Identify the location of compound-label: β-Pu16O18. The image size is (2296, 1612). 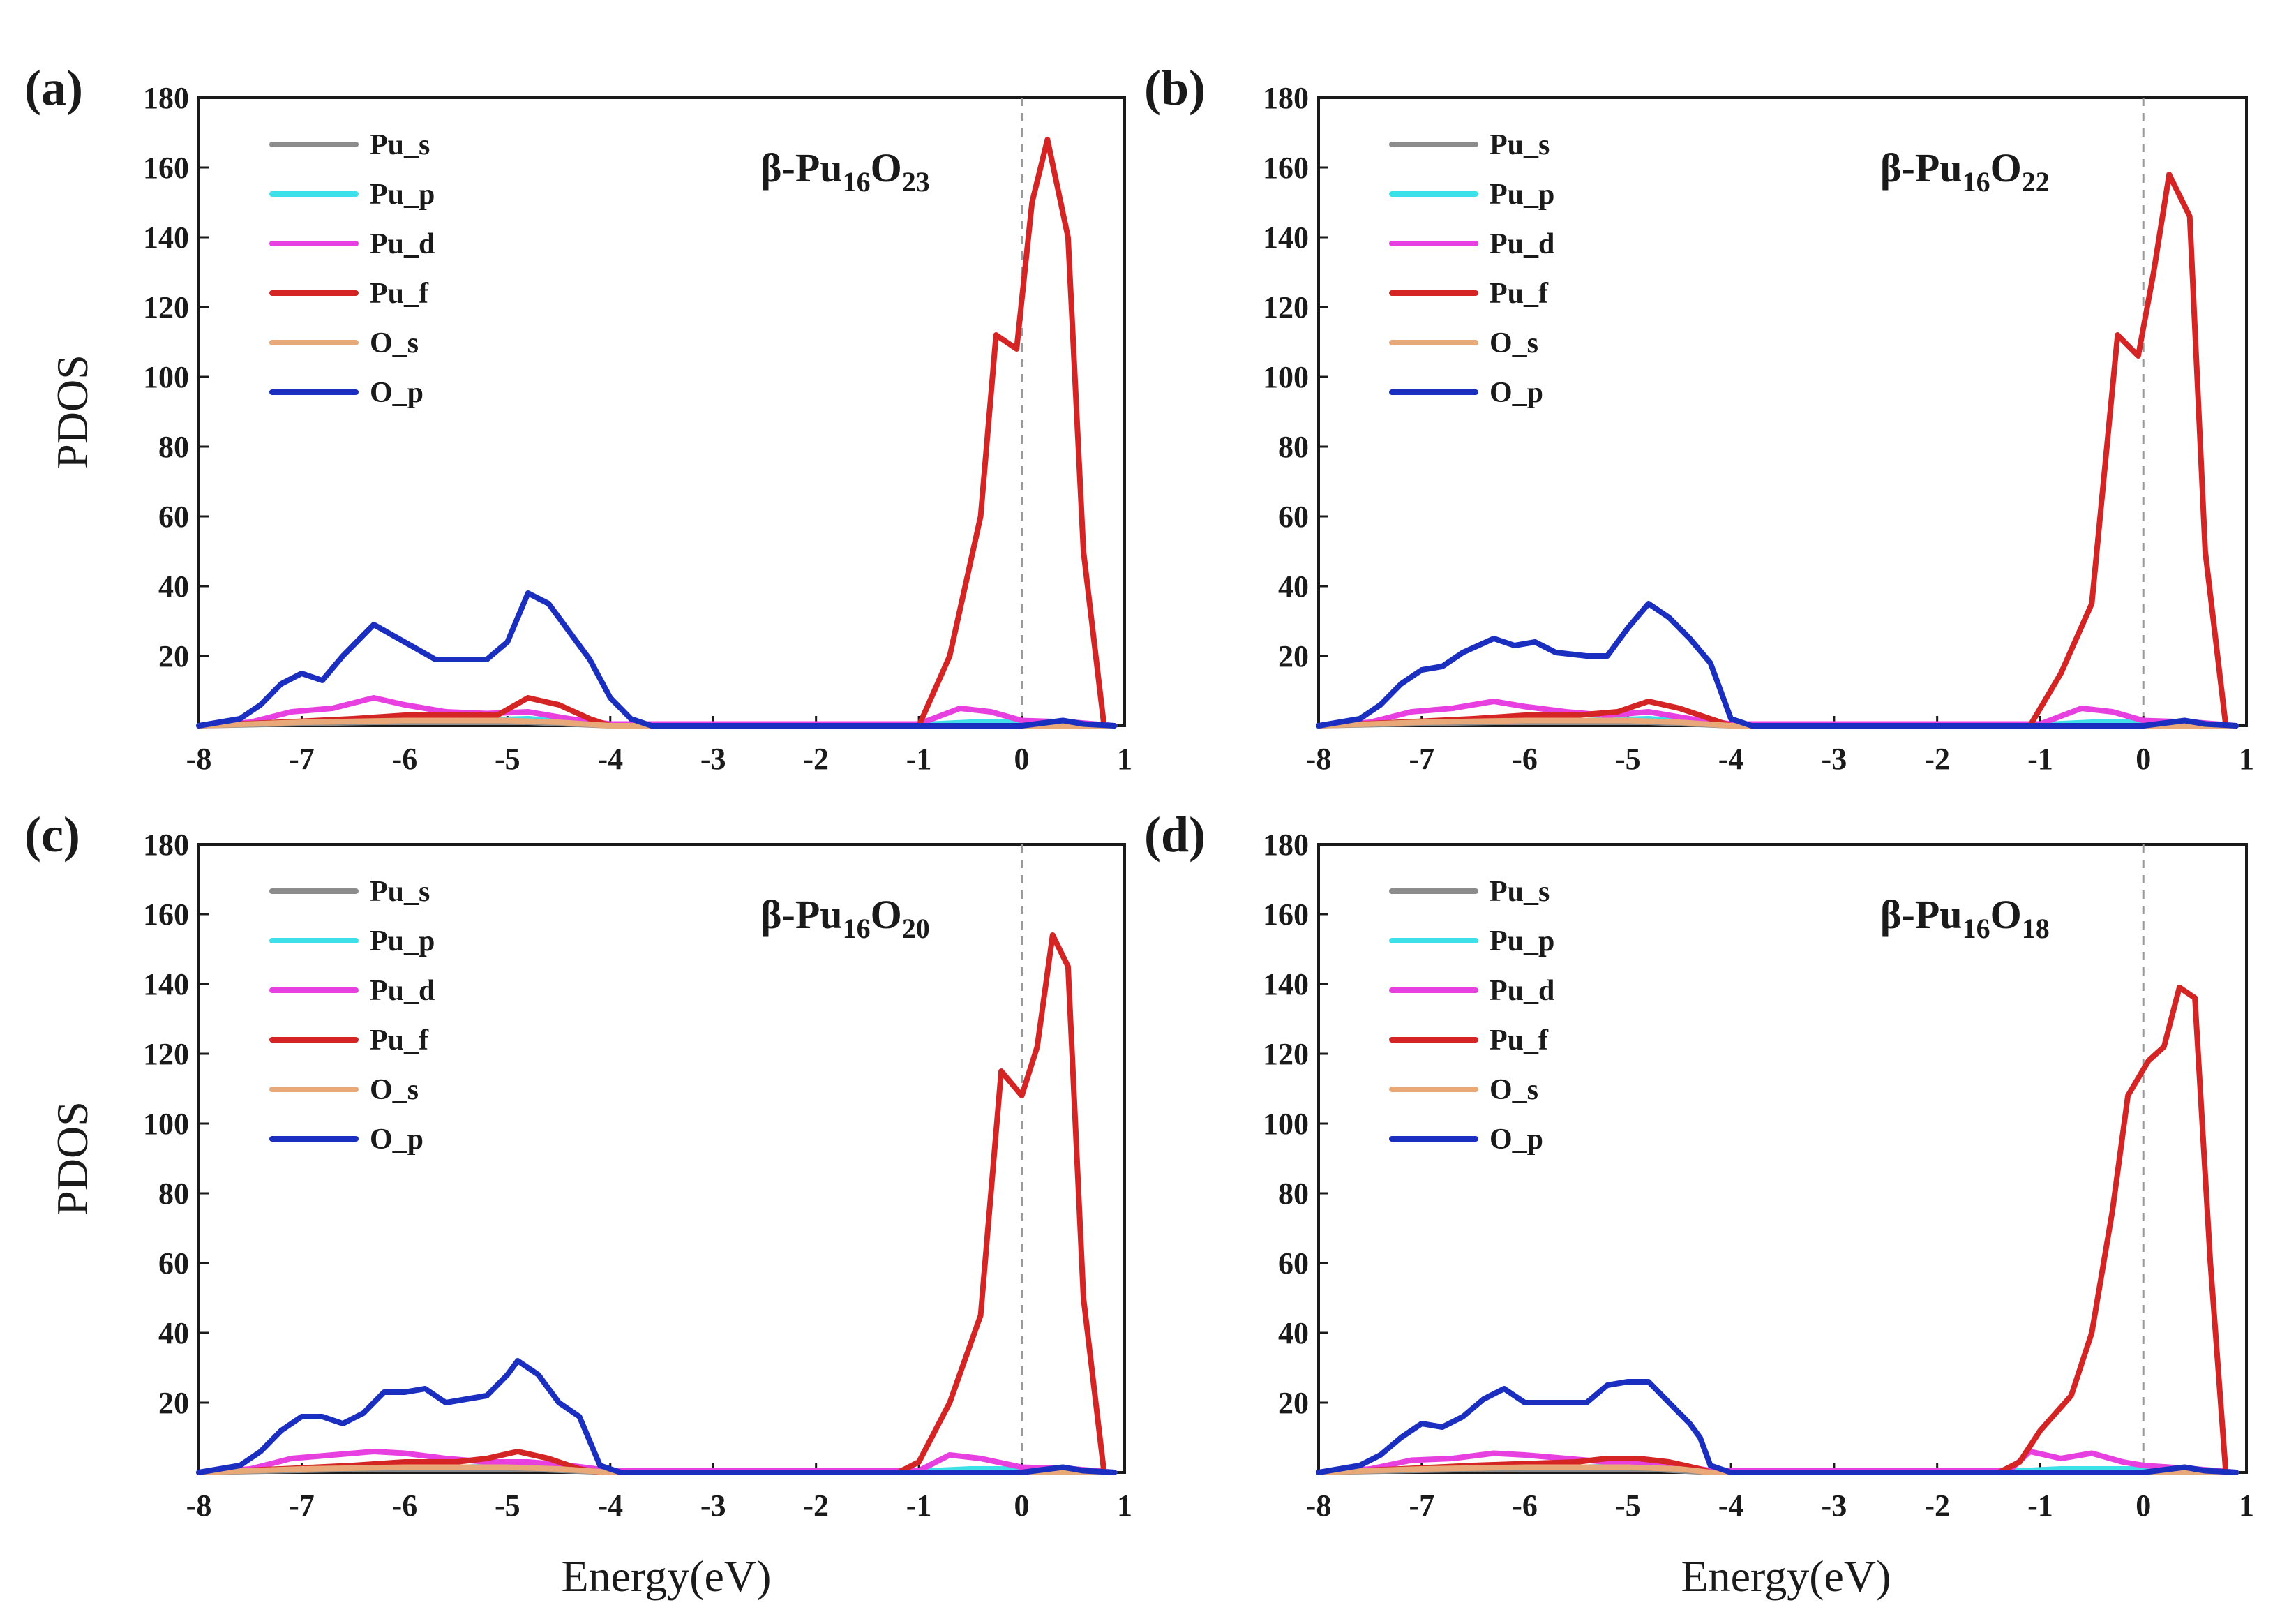
(1965, 918).